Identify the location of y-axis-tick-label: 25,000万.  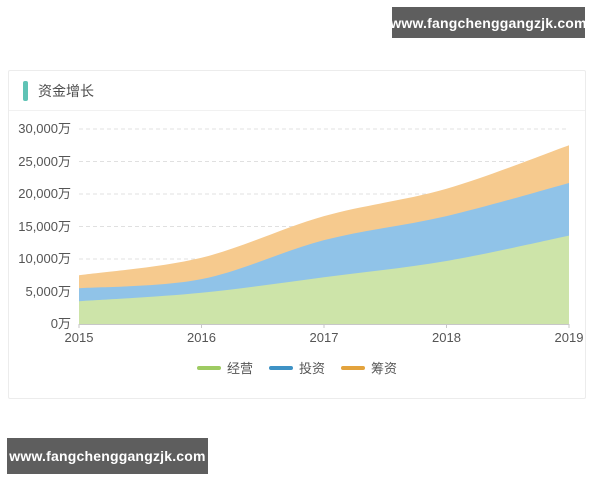
(44, 161).